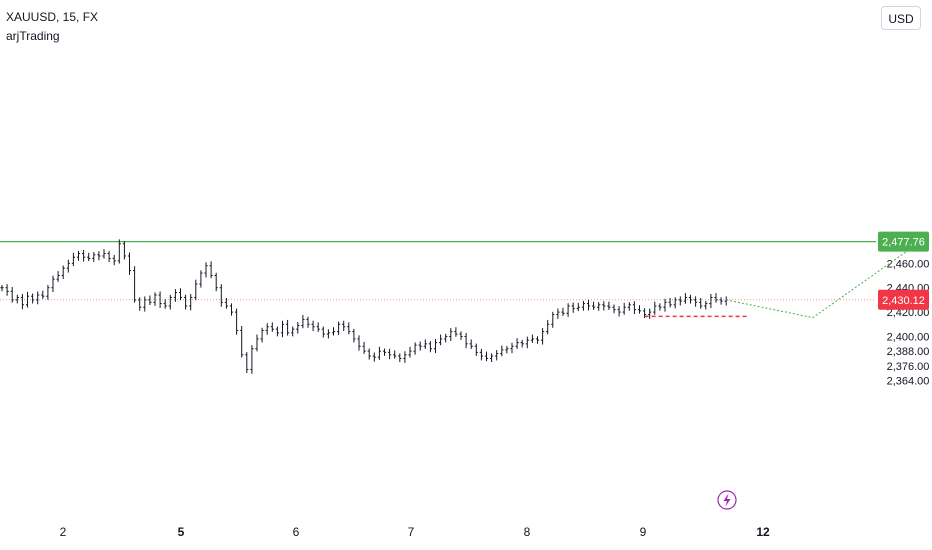 This screenshot has width=932, height=550. Describe the element at coordinates (908, 352) in the screenshot. I see `y-tick-label: 2,388.00` at that location.